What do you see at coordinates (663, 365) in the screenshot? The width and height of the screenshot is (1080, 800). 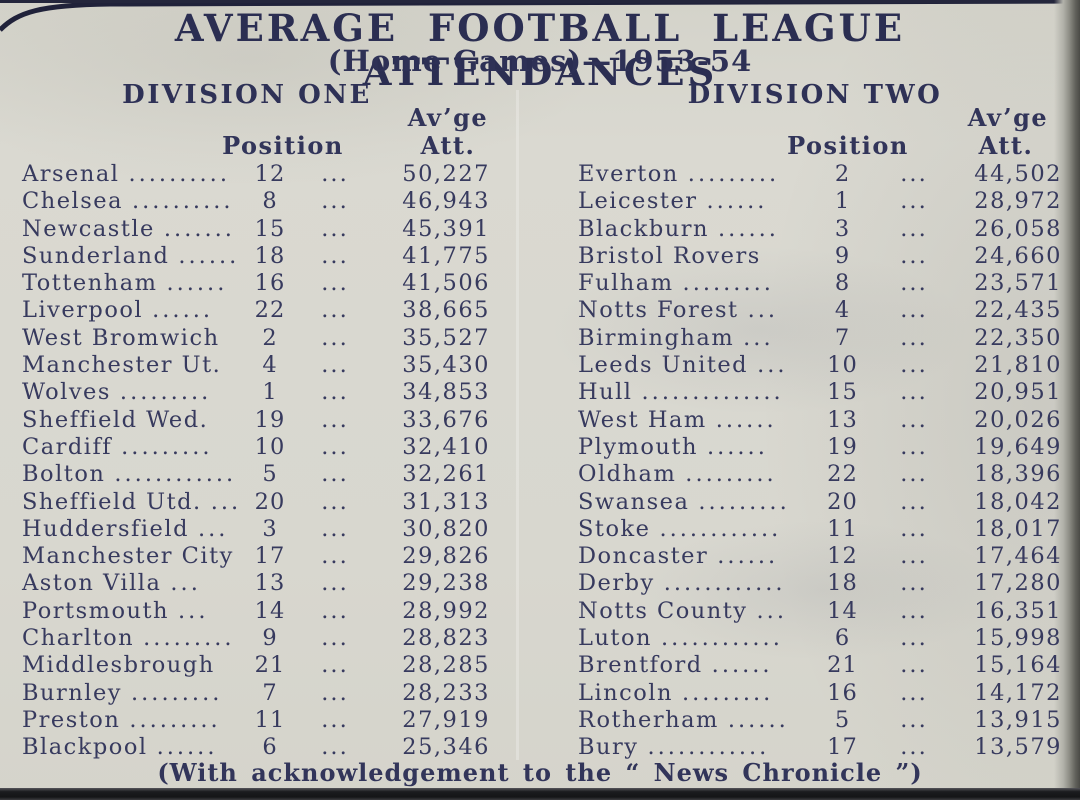 I see `team-name: Leeds United` at bounding box center [663, 365].